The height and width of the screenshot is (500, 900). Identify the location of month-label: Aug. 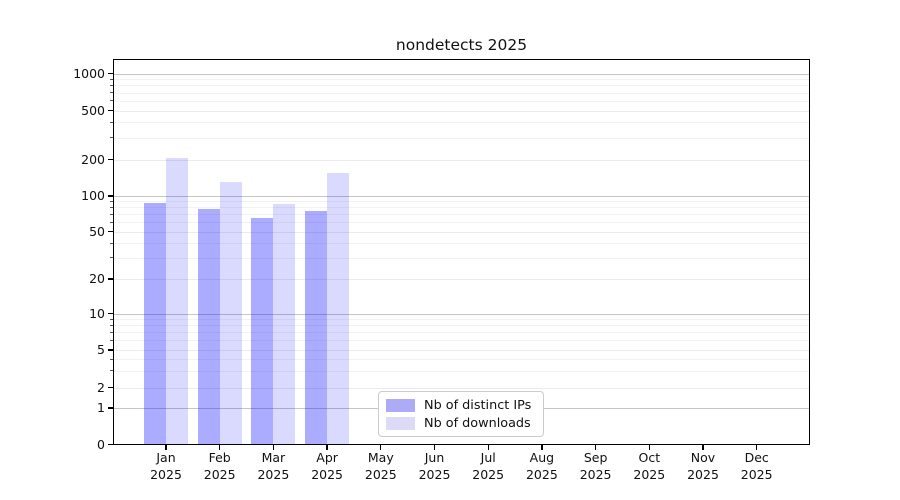
(542, 457).